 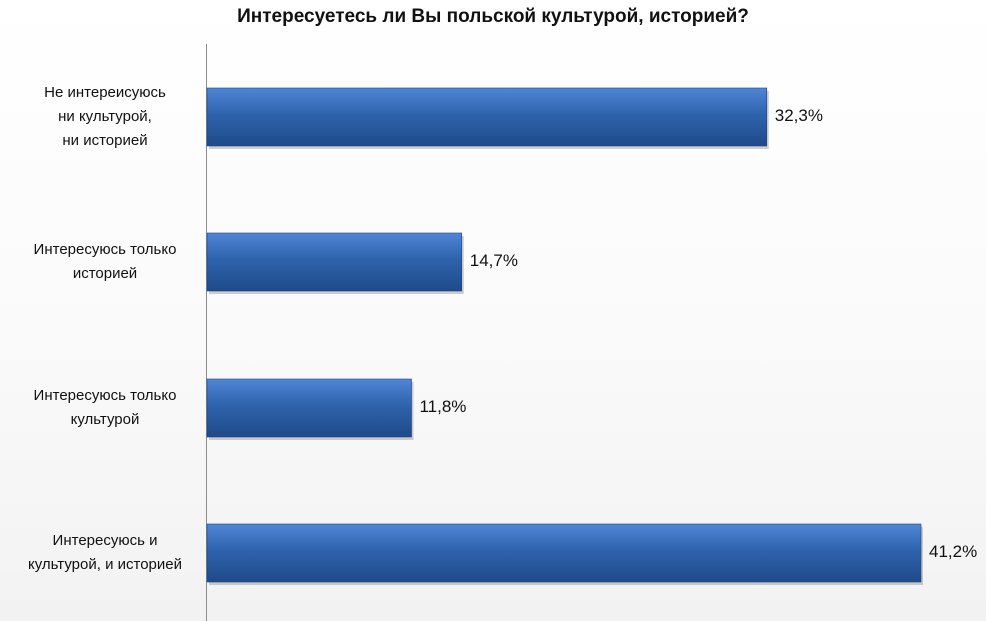 I want to click on category-label-2: Интересуюсь только историей, so click(x=105, y=261).